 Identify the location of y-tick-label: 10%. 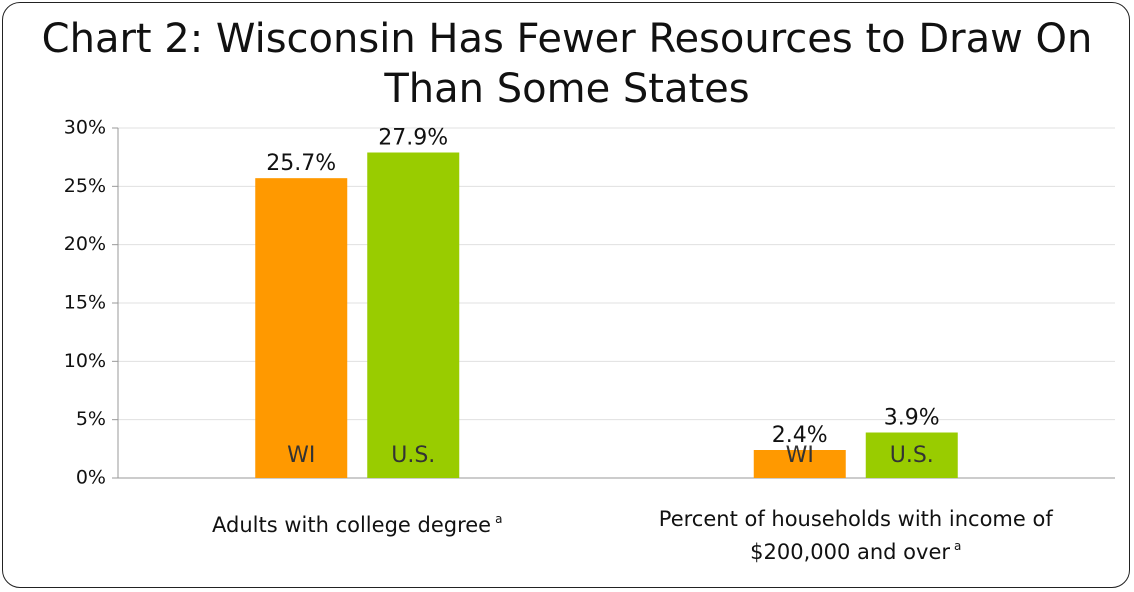
(85, 361).